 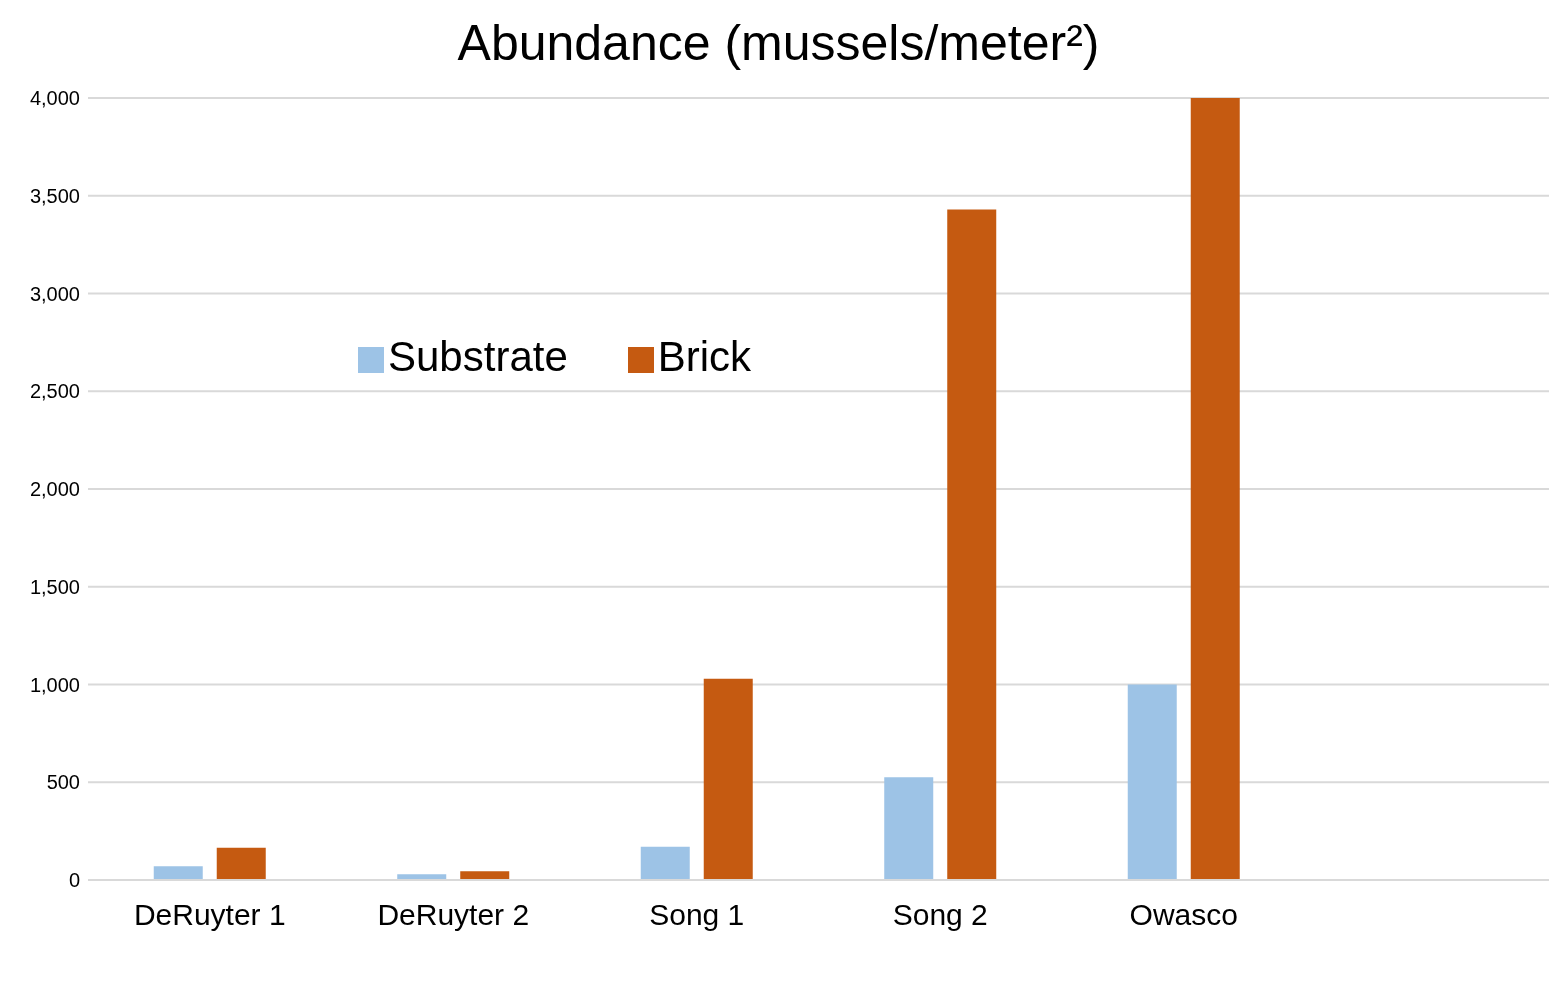 I want to click on chart-title: Abundance (mussels/meter²), so click(x=778, y=43).